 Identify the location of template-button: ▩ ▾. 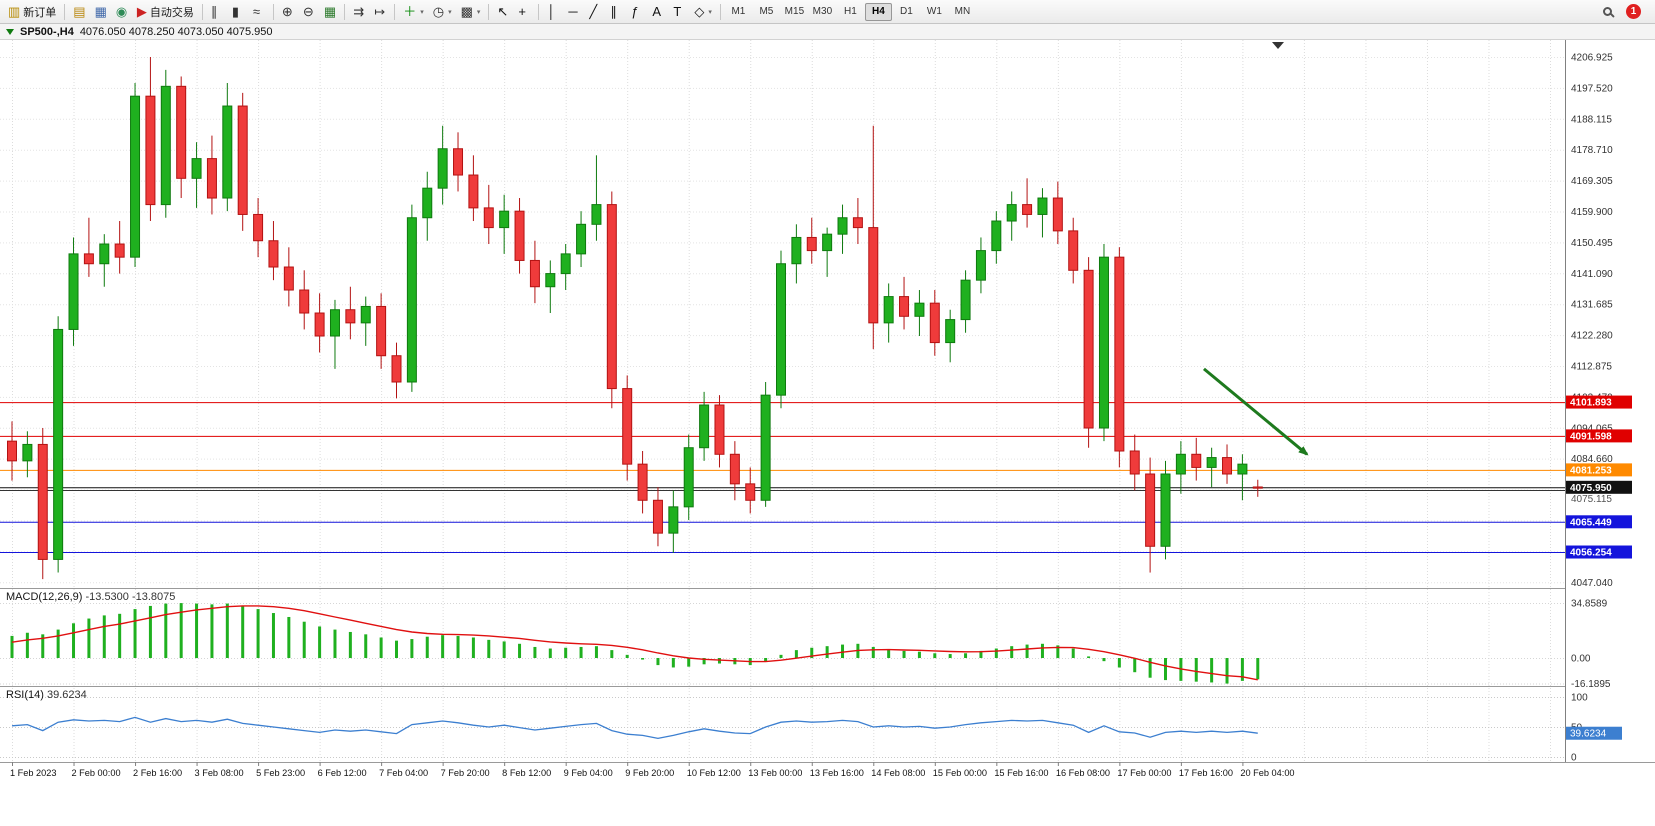
(471, 12).